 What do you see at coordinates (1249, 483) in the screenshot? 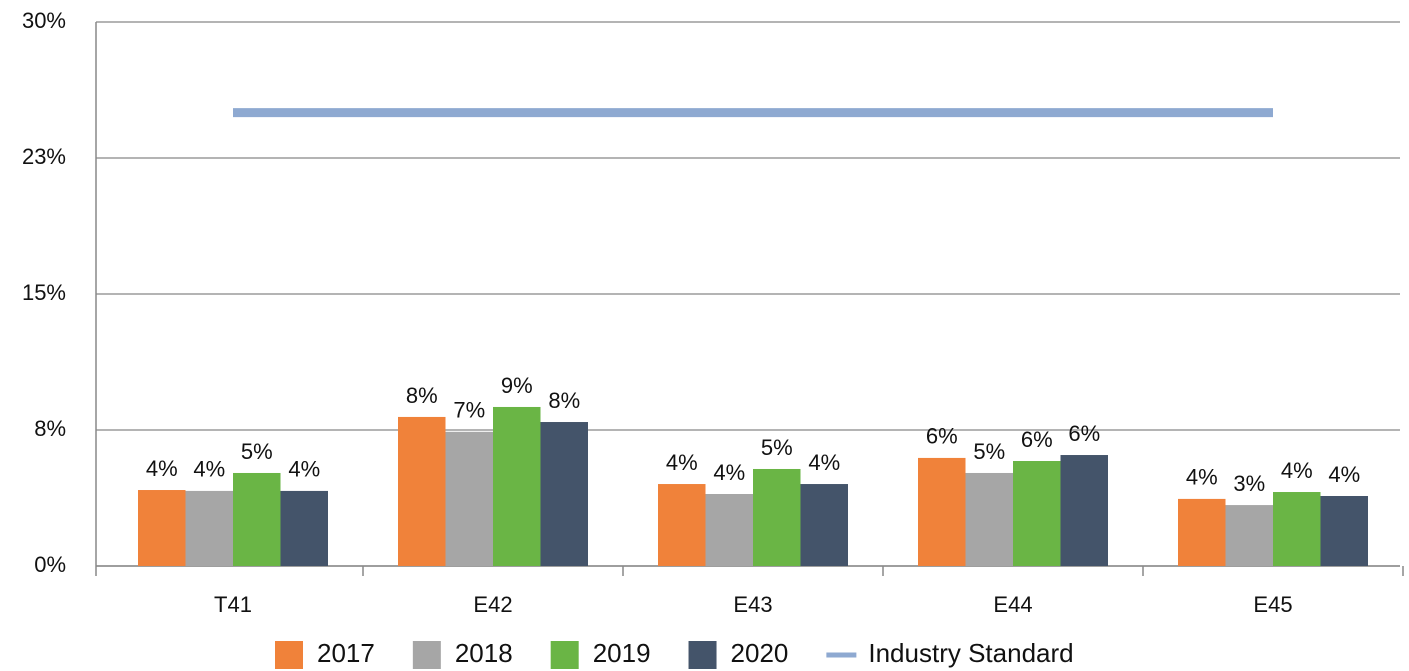
I see `data-label: 3%` at bounding box center [1249, 483].